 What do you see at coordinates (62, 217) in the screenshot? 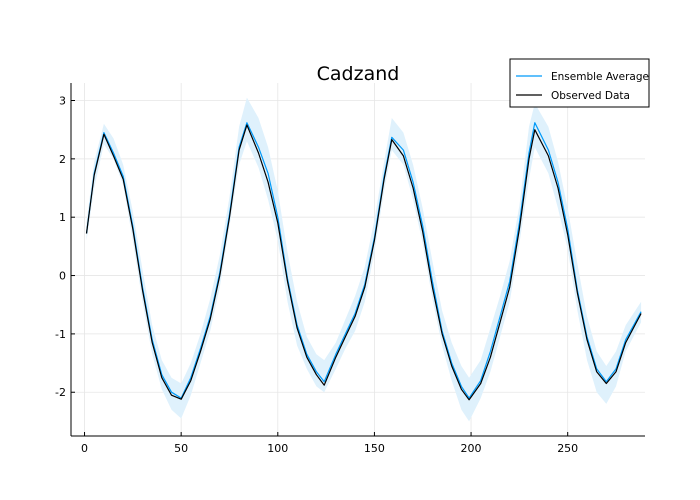
I see `y-tick-label: 1` at bounding box center [62, 217].